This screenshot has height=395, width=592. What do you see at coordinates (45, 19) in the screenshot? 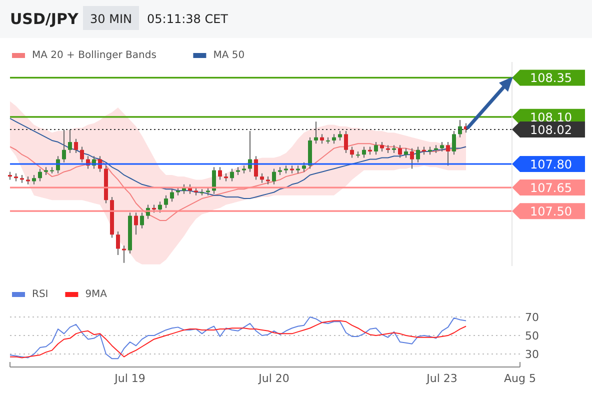
I see `chart-title: USD/JPY` at bounding box center [45, 19].